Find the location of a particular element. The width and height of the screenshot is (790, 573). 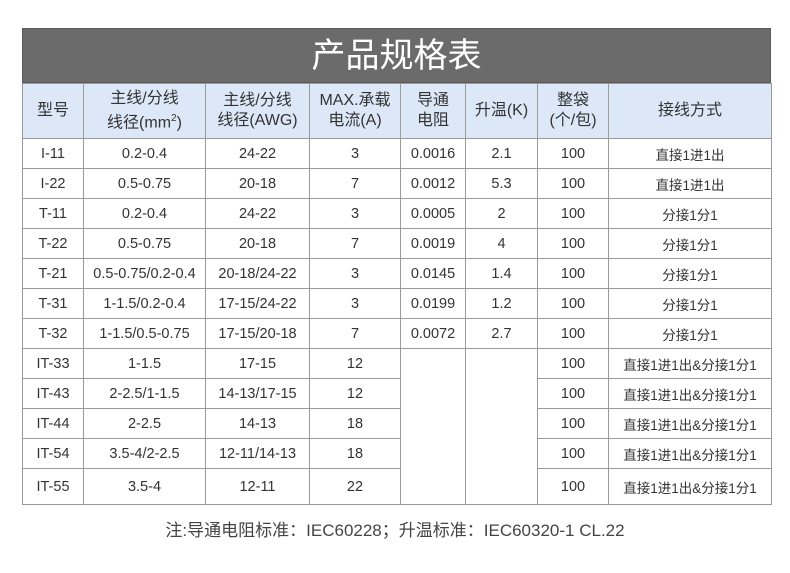

table-title: 产品规格表 is located at coordinates (396, 55).